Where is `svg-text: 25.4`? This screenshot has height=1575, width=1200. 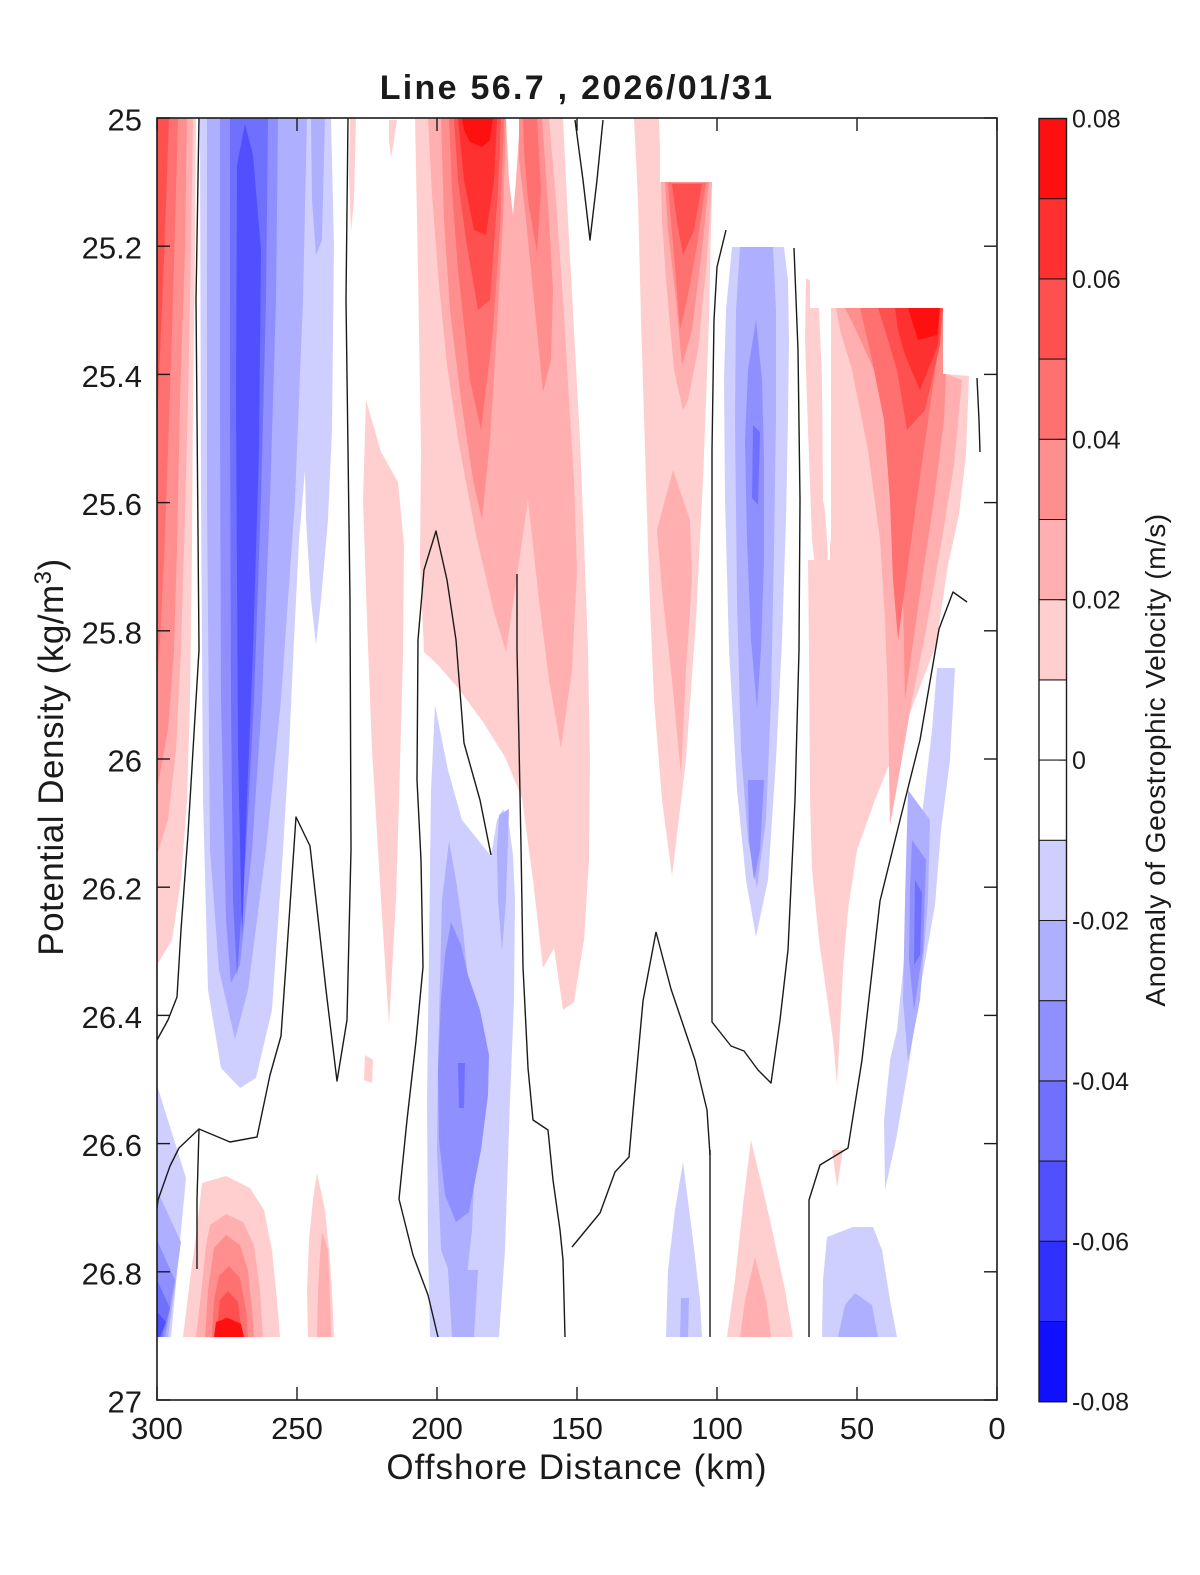 svg-text: 25.4 is located at coordinates (112, 376).